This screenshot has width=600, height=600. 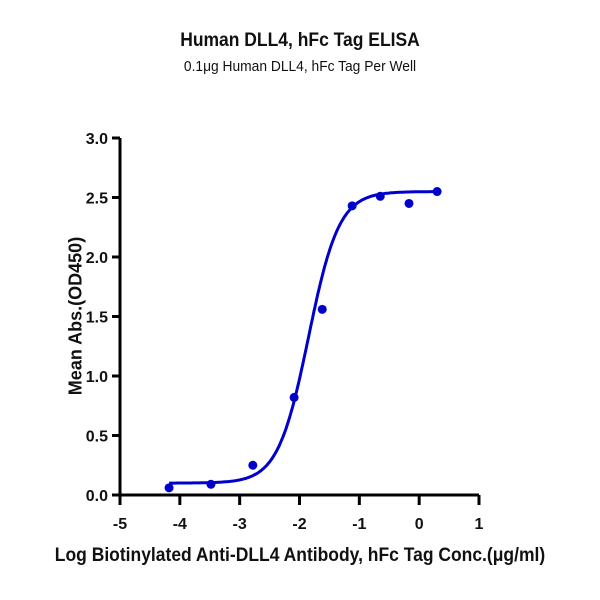 I want to click on y-tick-label: 0.5, so click(x=97, y=437).